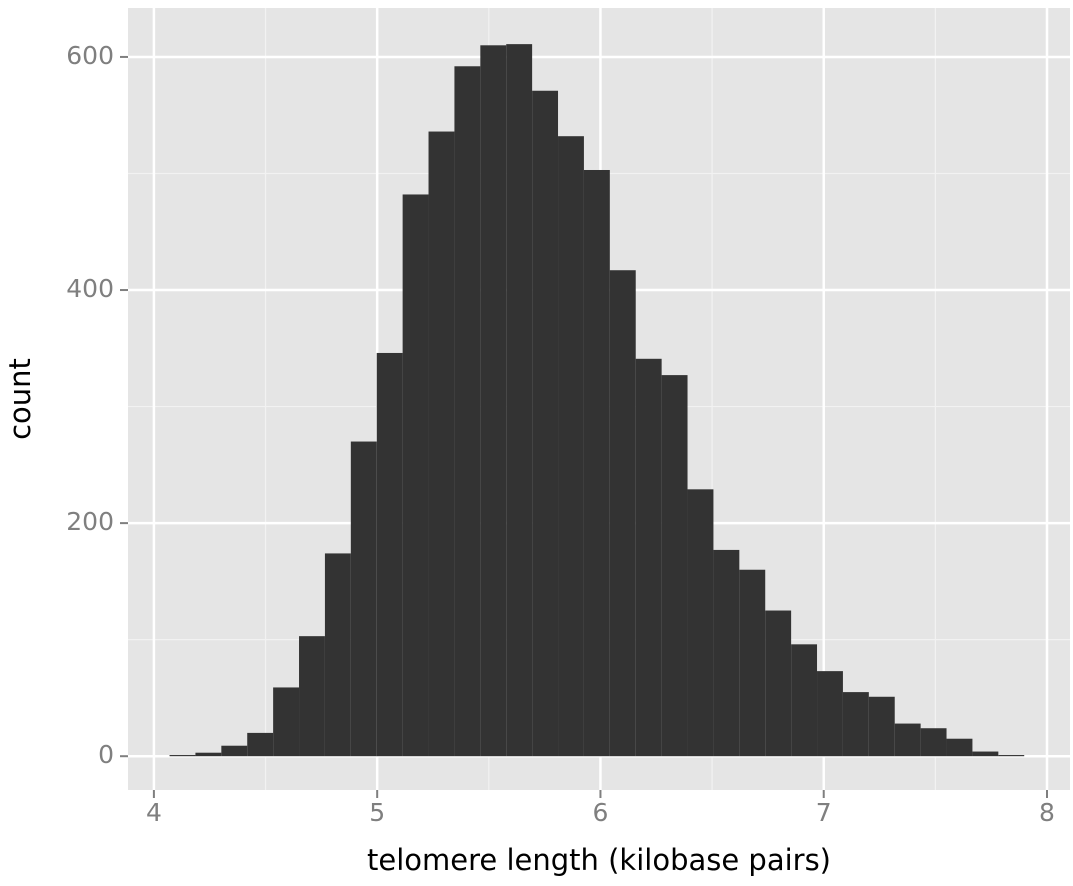  Describe the element at coordinates (154, 812) in the screenshot. I see `x-tick-label: 4` at that location.